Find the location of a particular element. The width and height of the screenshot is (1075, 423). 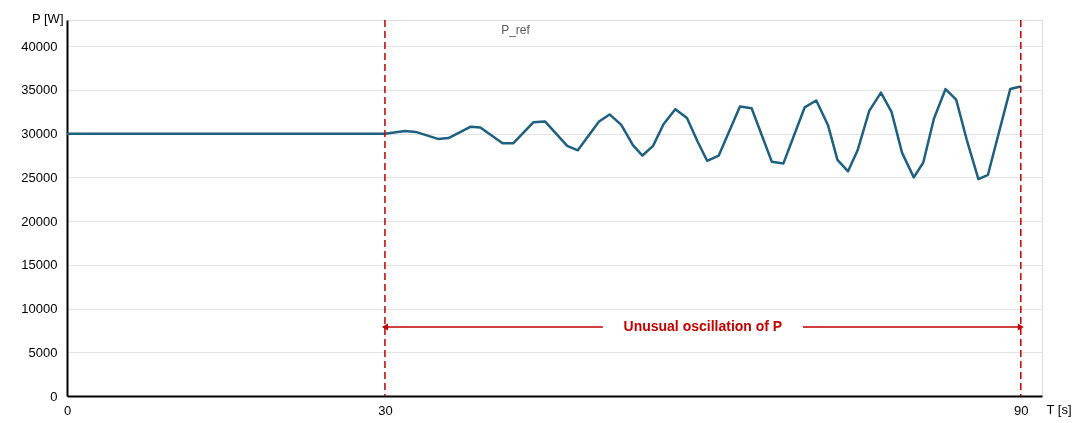

y-tick-label: 25000 is located at coordinates (39, 177).